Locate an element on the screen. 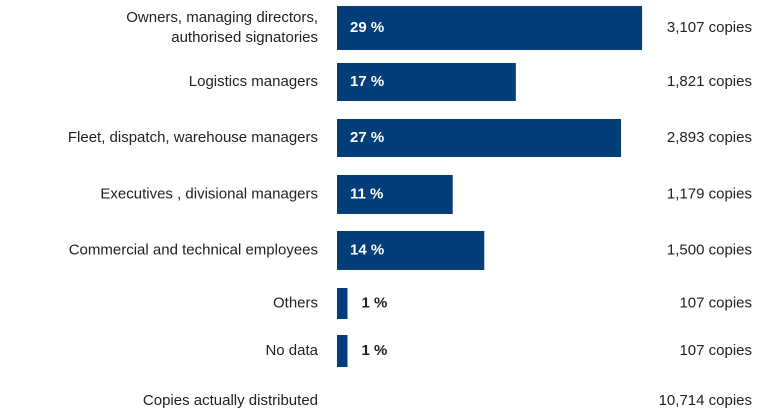 Image resolution: width=768 pixels, height=411 pixels. value-label: 17 % is located at coordinates (367, 81).